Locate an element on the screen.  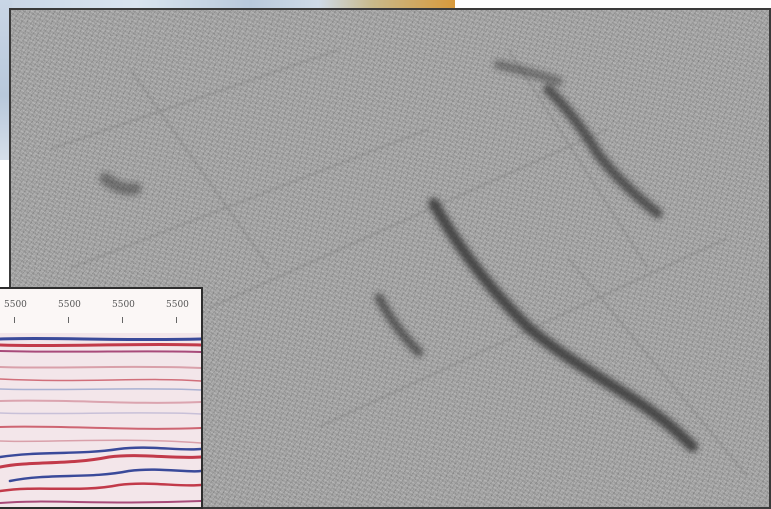
channel-left-blob is located at coordinates (120, 183).